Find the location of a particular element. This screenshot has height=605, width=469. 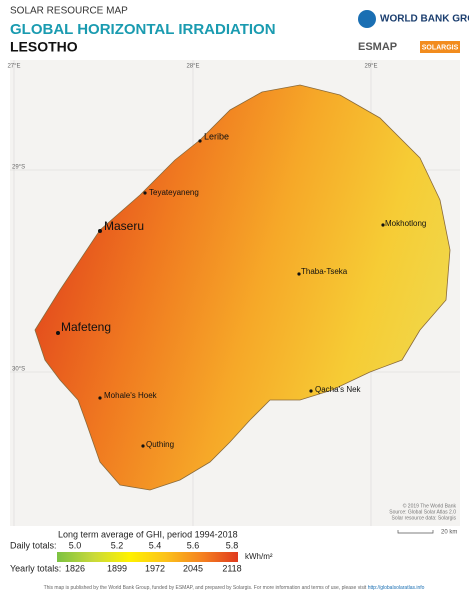

solargis-logo: SOLARGIS is located at coordinates (440, 47).